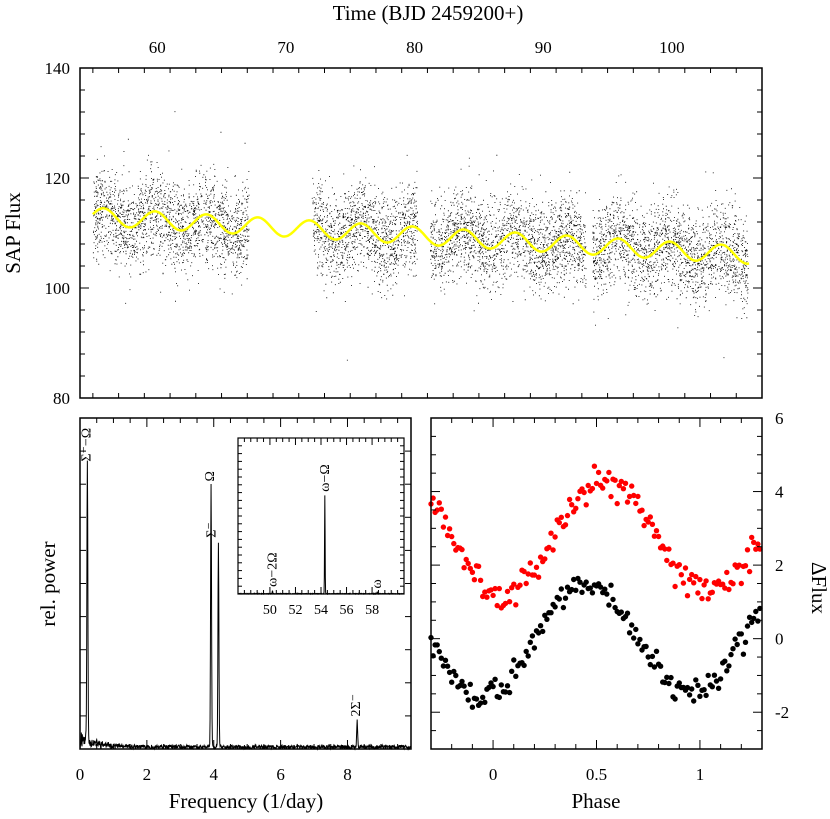 The height and width of the screenshot is (819, 830). What do you see at coordinates (377, 583) in the screenshot?
I see `inset-peak-label: ω` at bounding box center [377, 583].